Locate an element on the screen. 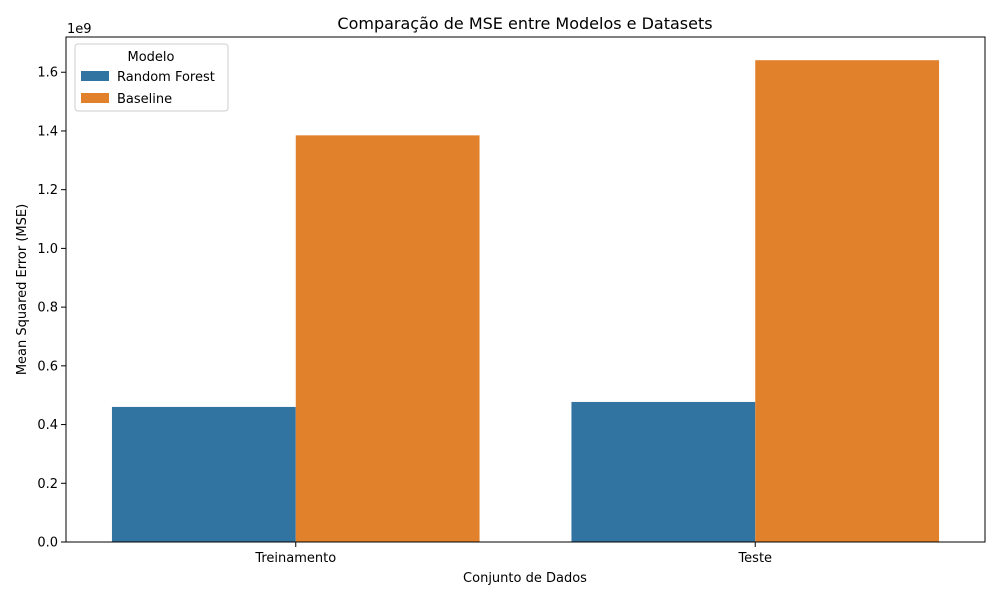 The width and height of the screenshot is (1000, 600). bar-baseline-teste is located at coordinates (847, 301).